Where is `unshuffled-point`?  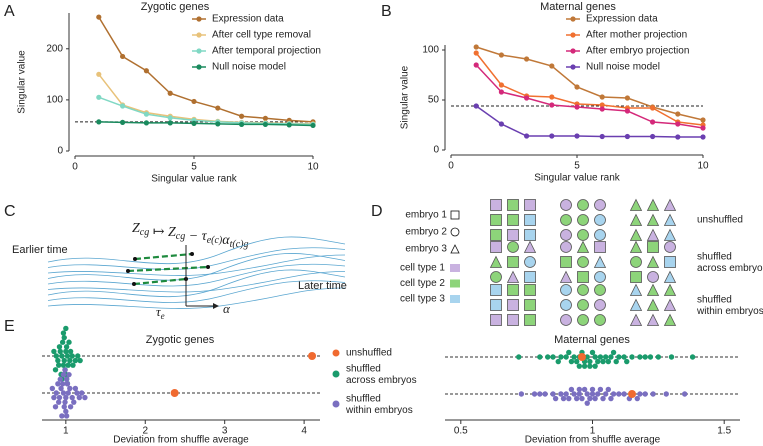 unshuffled-point is located at coordinates (581, 357).